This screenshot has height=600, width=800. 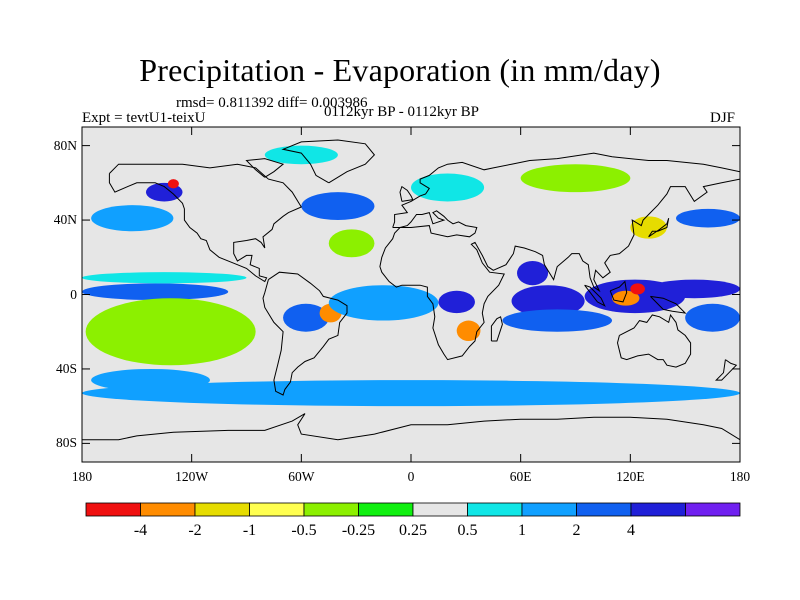 I want to click on x-tick-label: 120W, so click(x=192, y=476).